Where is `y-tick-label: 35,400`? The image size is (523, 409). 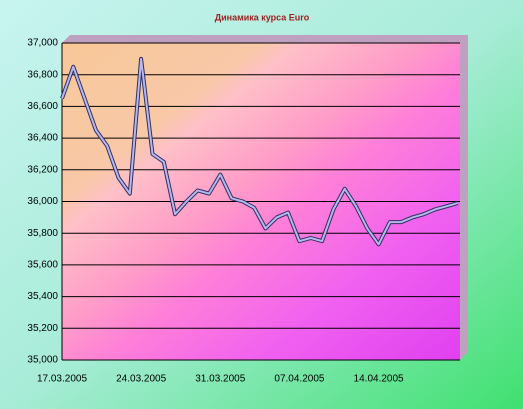
y-tick-label: 35,400 is located at coordinates (42, 296).